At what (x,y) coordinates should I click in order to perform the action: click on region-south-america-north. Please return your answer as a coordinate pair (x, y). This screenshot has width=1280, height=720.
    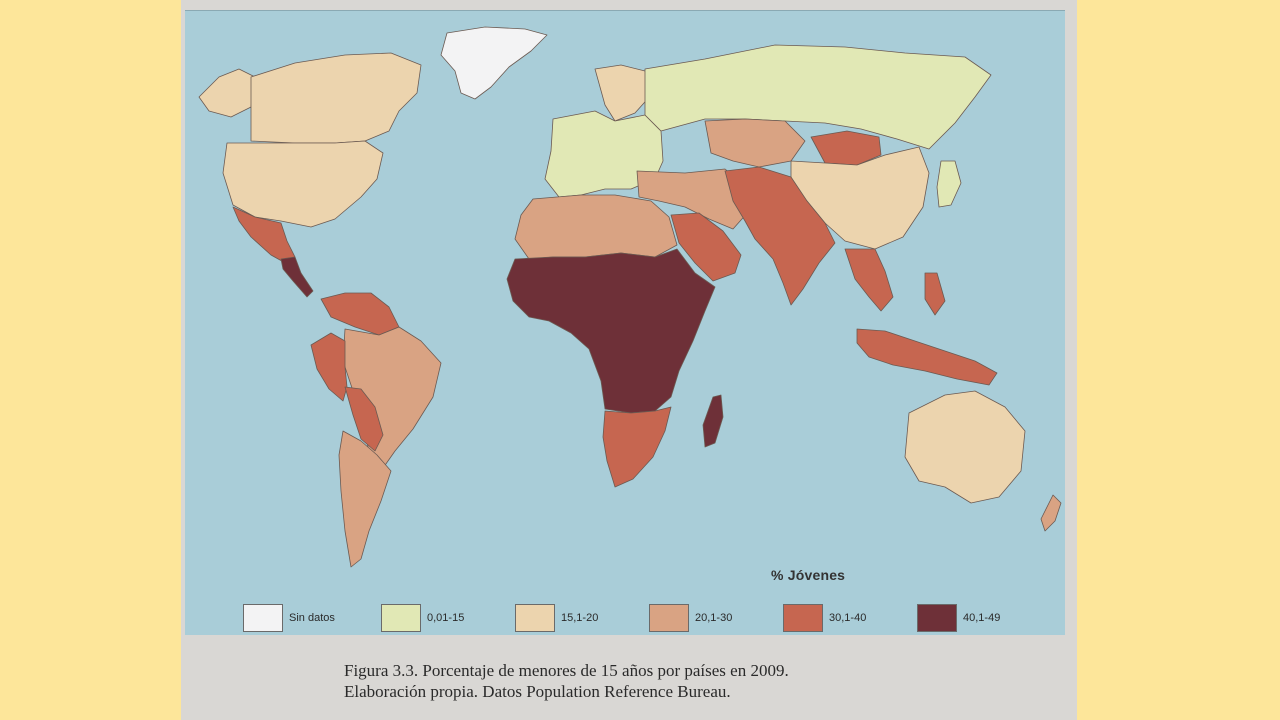
    Looking at the image, I should click on (360, 314).